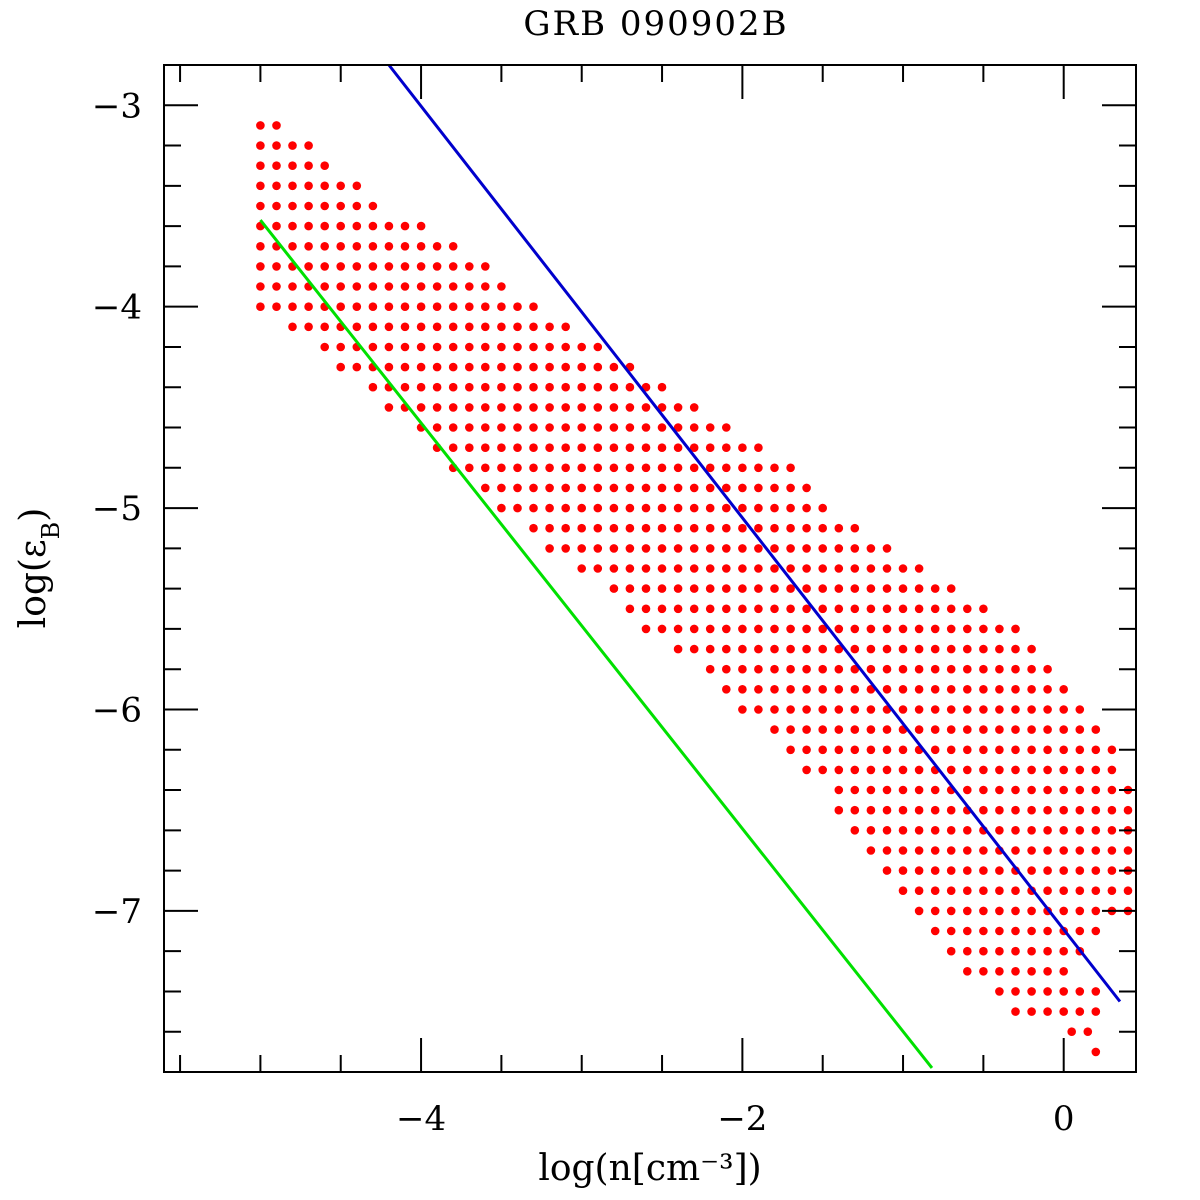 The image size is (1200, 1200). I want to click on y-tick-label: −3, so click(117, 106).